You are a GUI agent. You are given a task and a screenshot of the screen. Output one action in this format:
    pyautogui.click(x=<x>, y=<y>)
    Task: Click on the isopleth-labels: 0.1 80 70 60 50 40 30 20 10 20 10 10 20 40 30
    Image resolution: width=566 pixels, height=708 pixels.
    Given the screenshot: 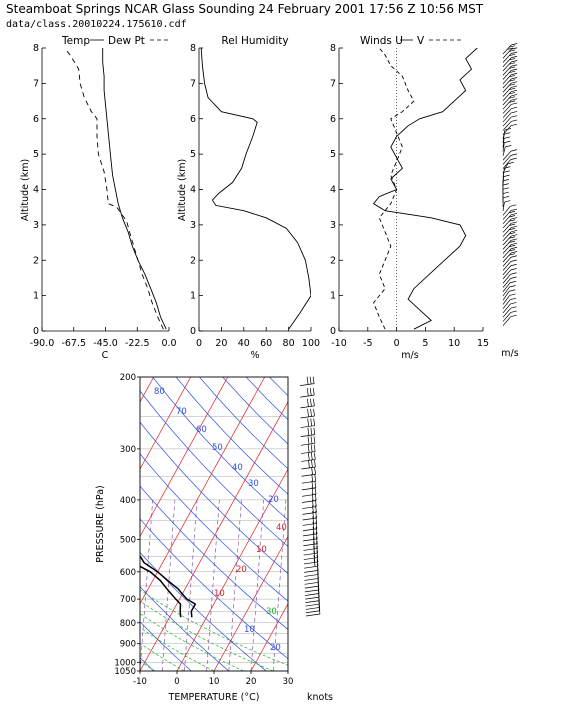 What is the action you would take?
    pyautogui.click(x=220, y=515)
    